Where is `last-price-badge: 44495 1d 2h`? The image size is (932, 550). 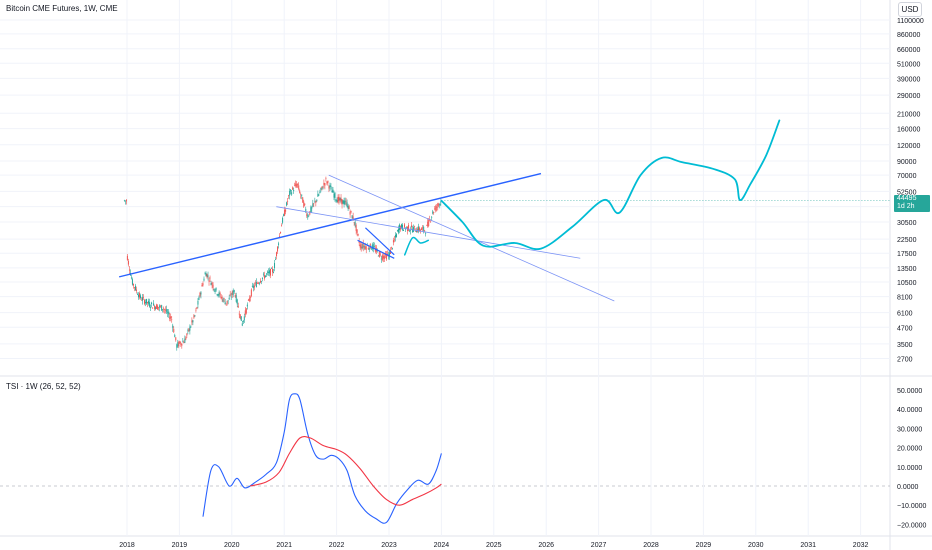
last-price-badge: 44495 1d 2h is located at coordinates (912, 203).